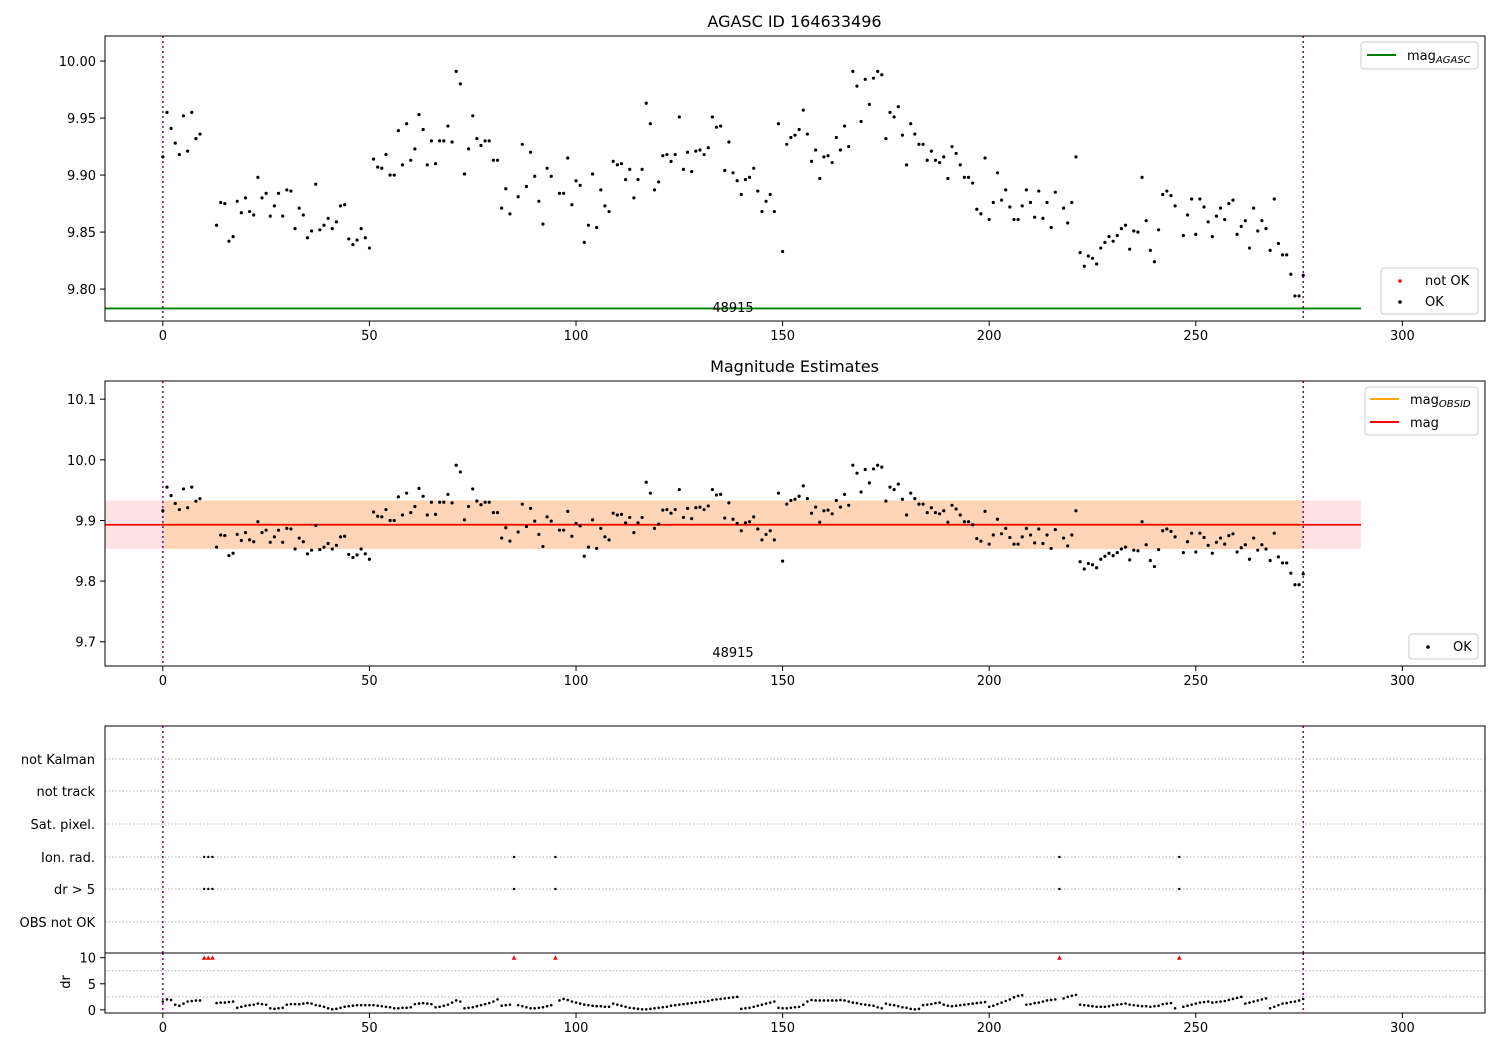 Image resolution: width=1500 pixels, height=1050 pixels. I want to click on middle-points, so click(733, 525).